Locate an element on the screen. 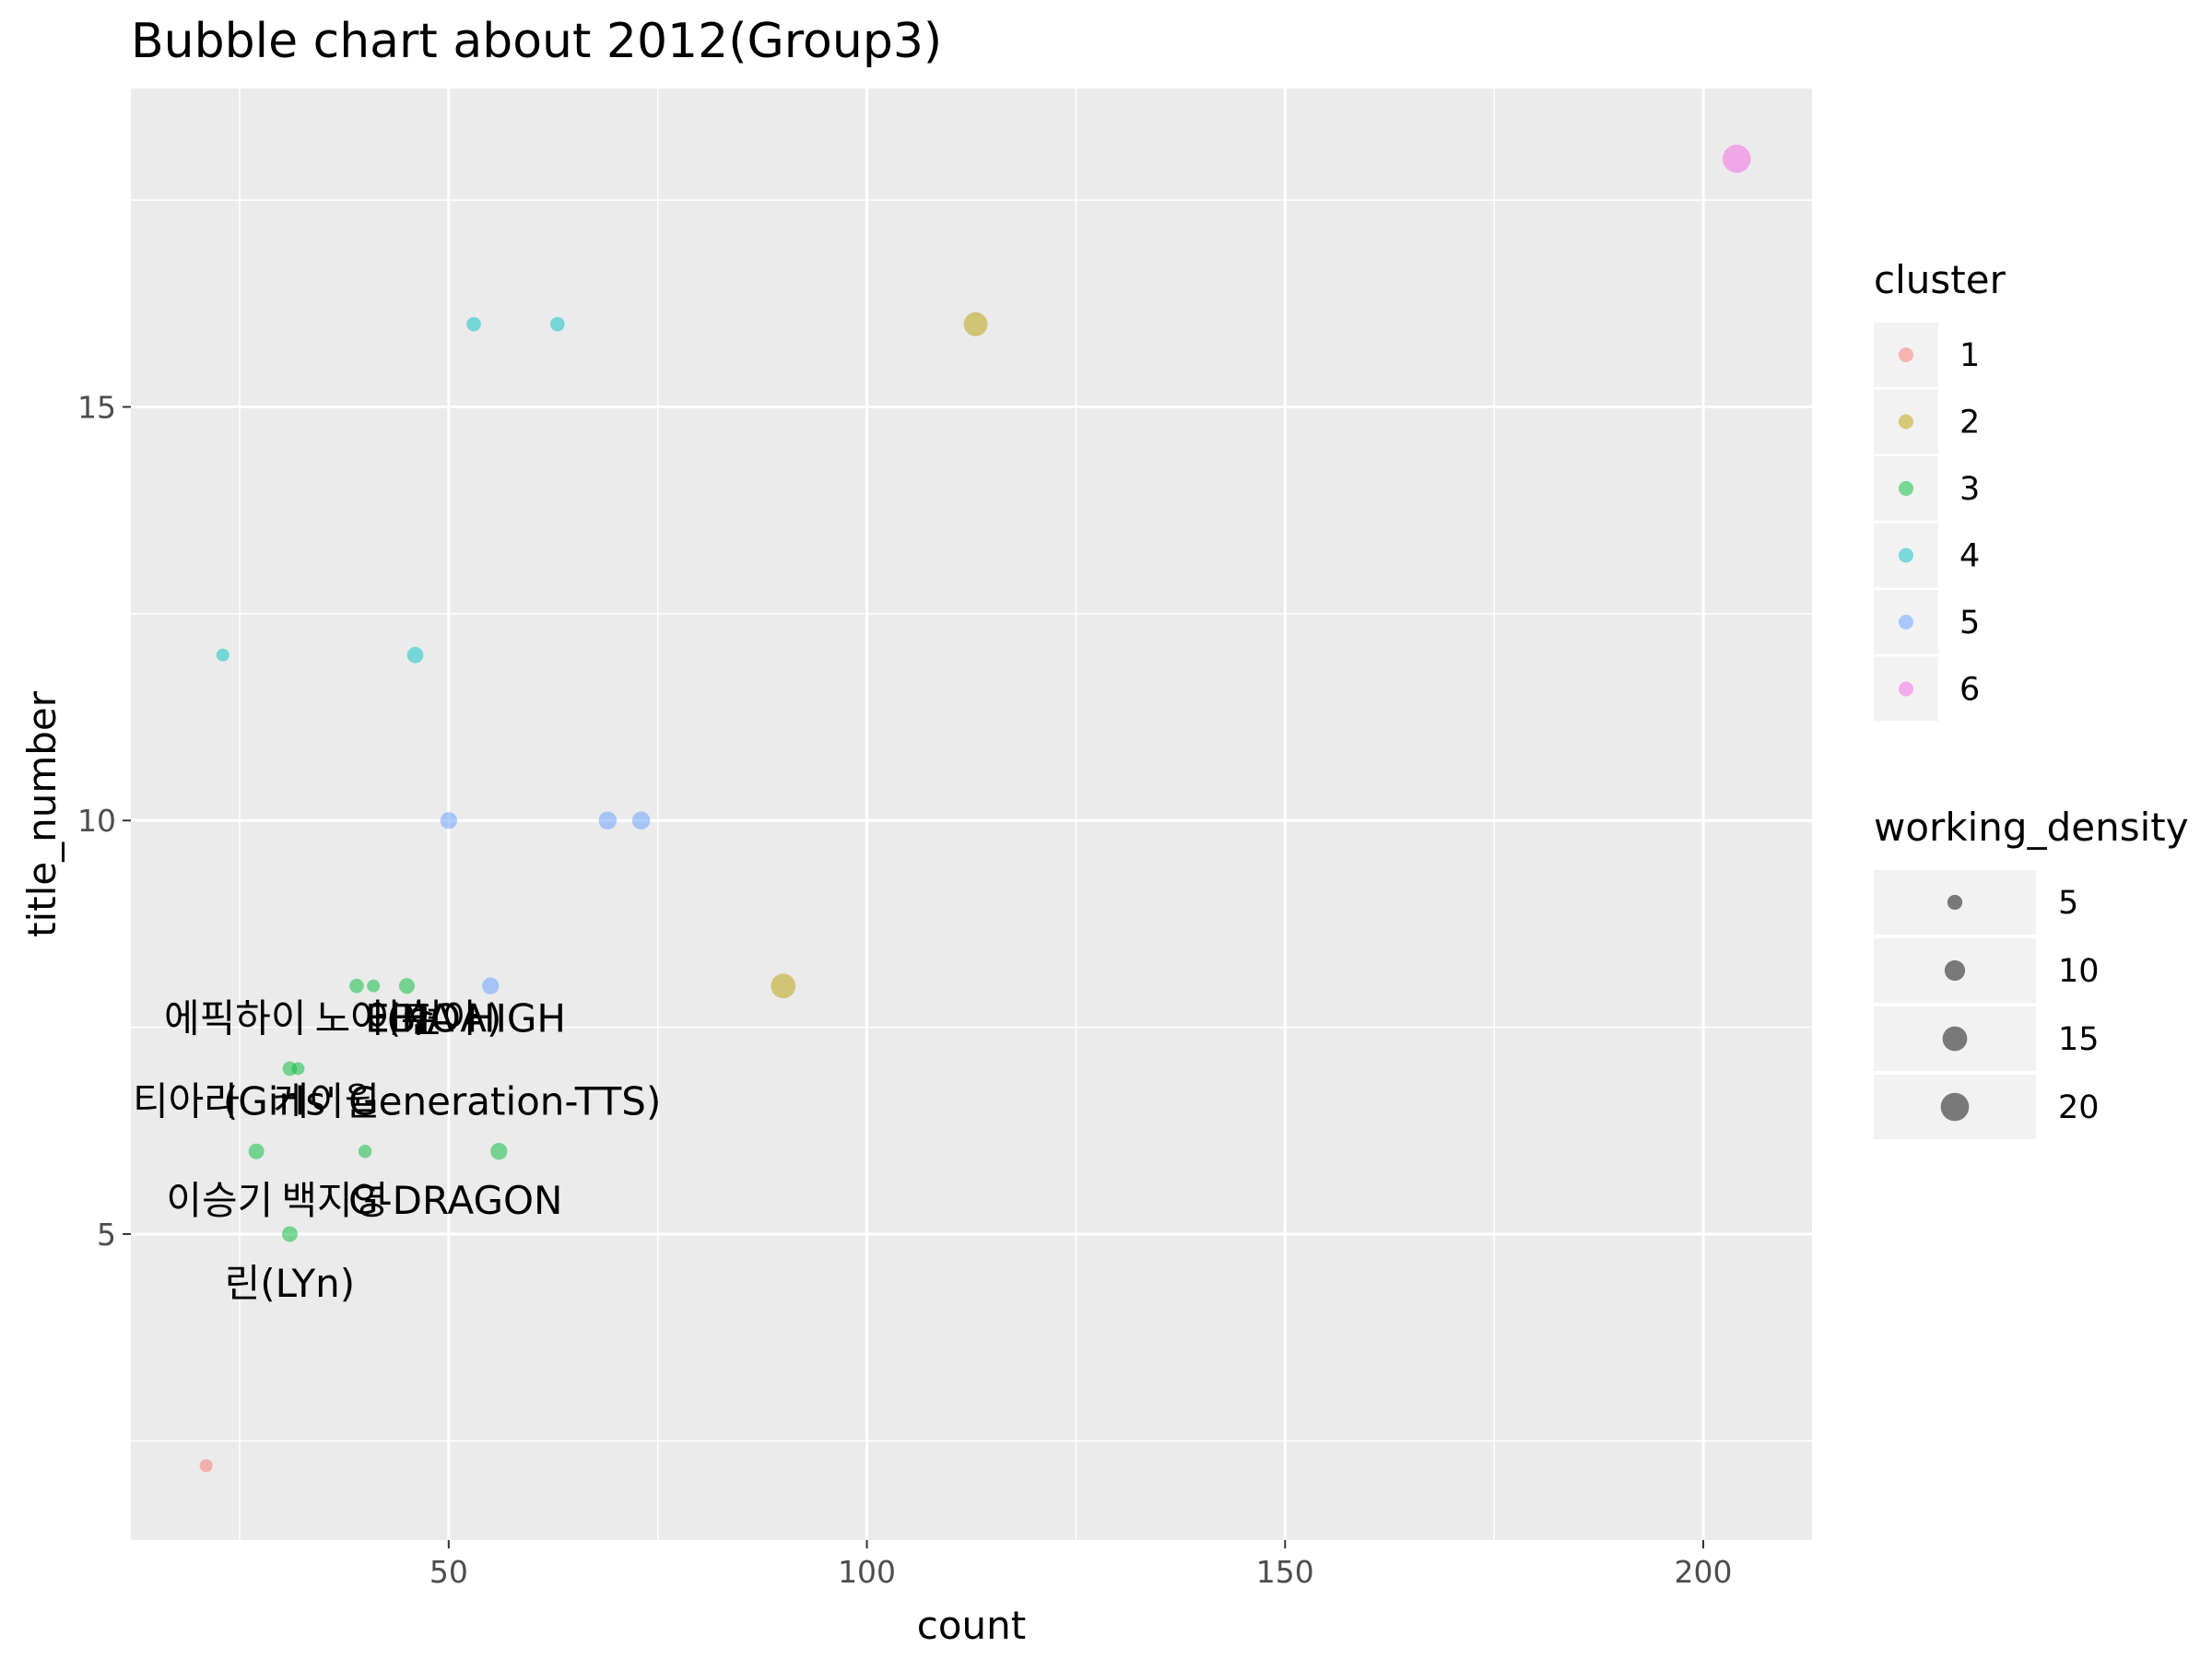 This screenshot has height=1659, width=2212. cluster-legend-label: 1 is located at coordinates (1969, 355).